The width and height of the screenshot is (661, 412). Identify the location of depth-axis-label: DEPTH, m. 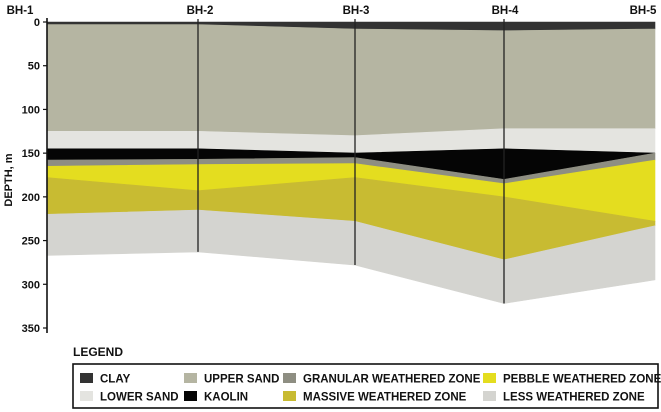
(9, 179).